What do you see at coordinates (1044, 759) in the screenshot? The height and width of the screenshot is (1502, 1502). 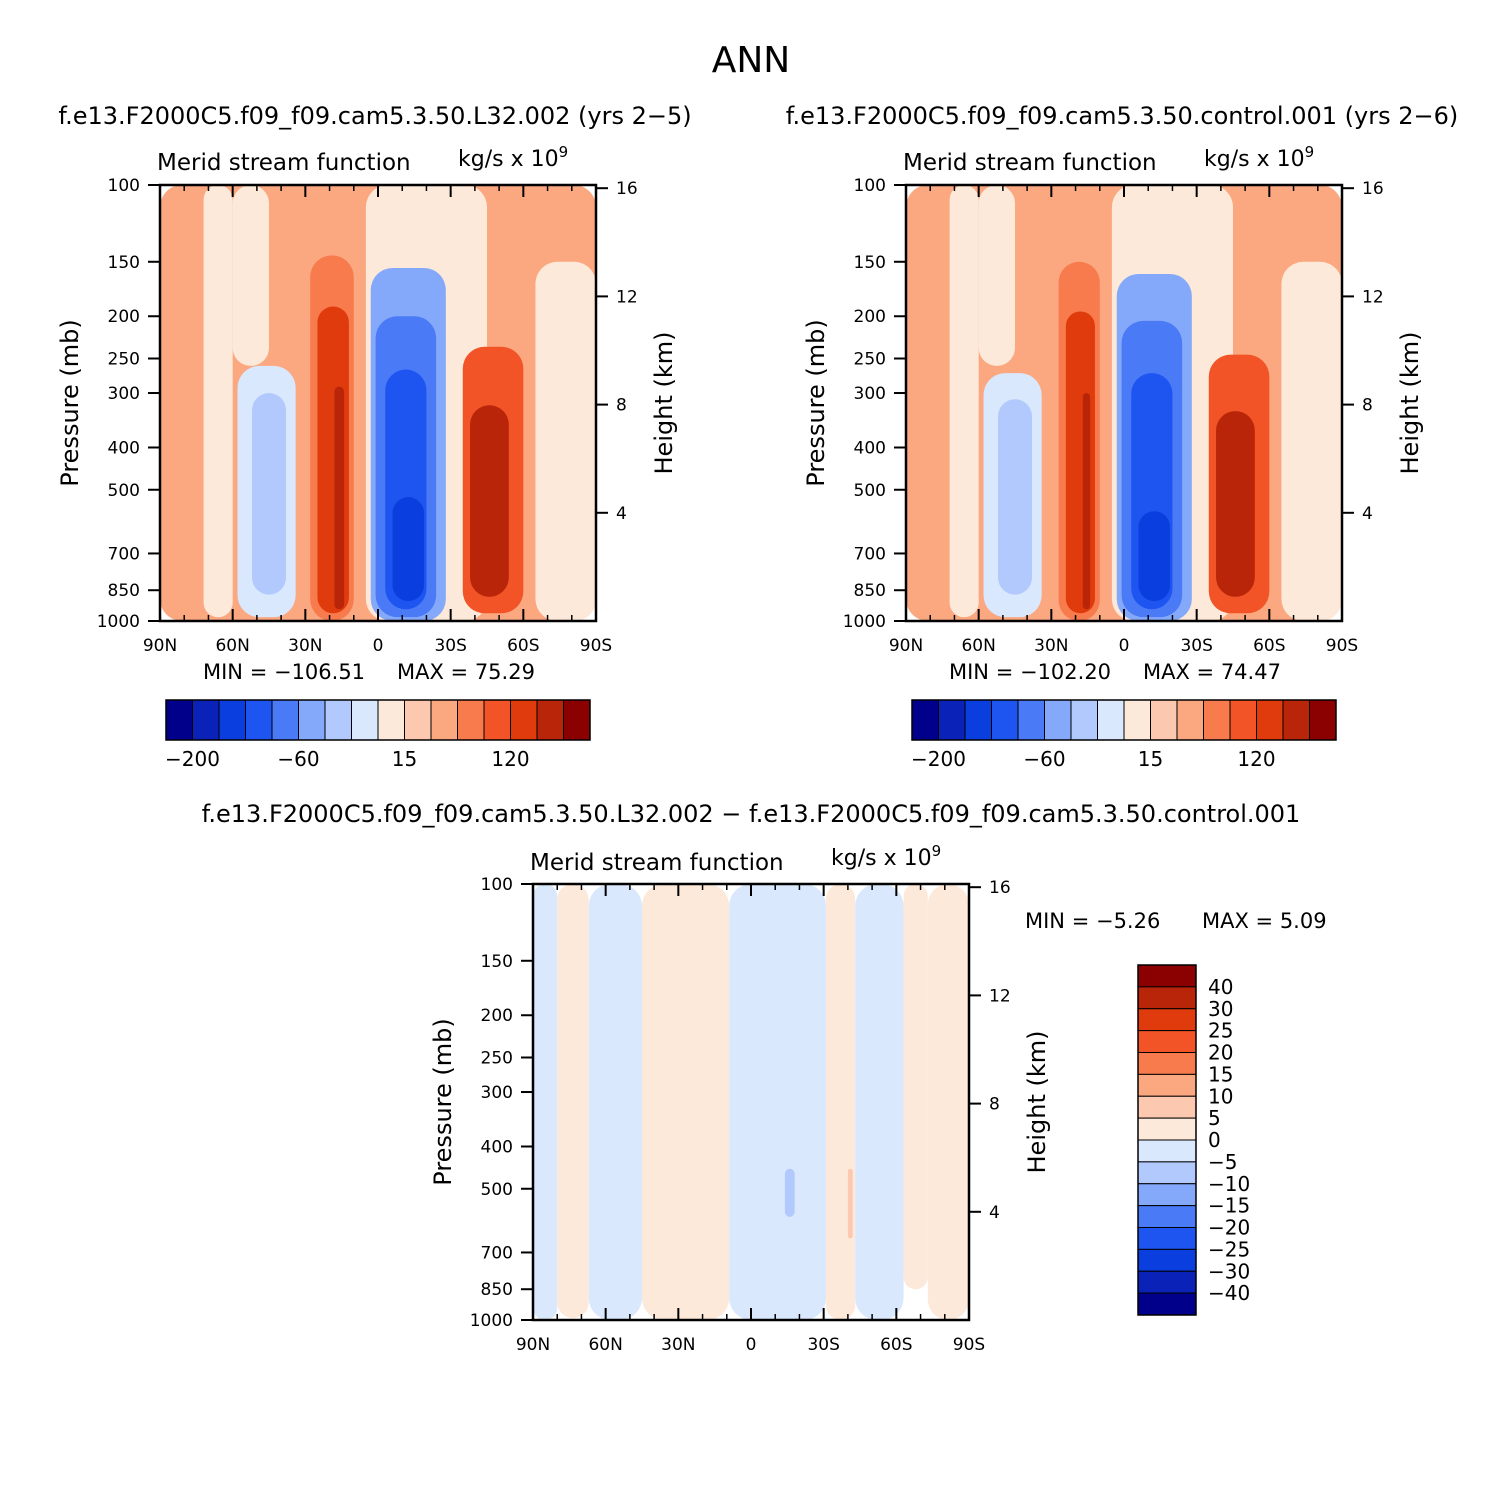 I see `colorbar-label: −60` at bounding box center [1044, 759].